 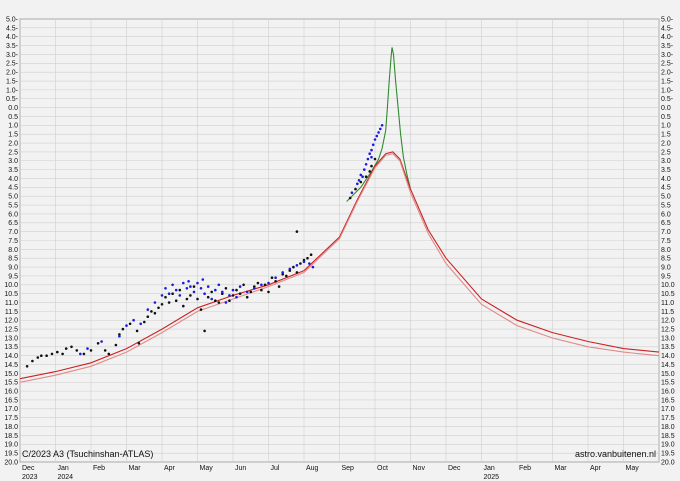 What do you see at coordinates (666, 179) in the screenshot?
I see `y-tick-label: 4.0` at bounding box center [666, 179].